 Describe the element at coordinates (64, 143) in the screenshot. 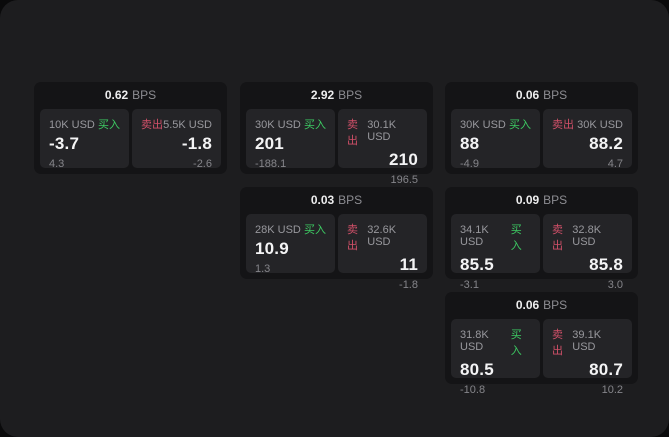

I see `buy-price: -3.7` at that location.